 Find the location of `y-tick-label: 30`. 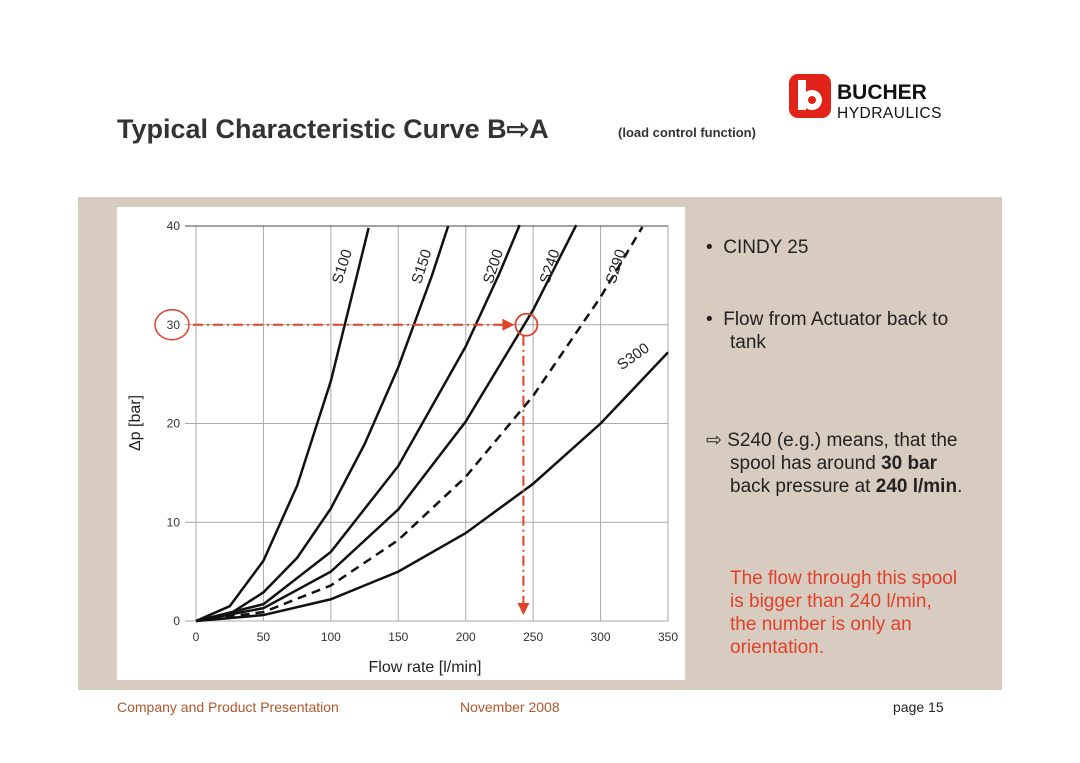

y-tick-label: 30 is located at coordinates (174, 325).